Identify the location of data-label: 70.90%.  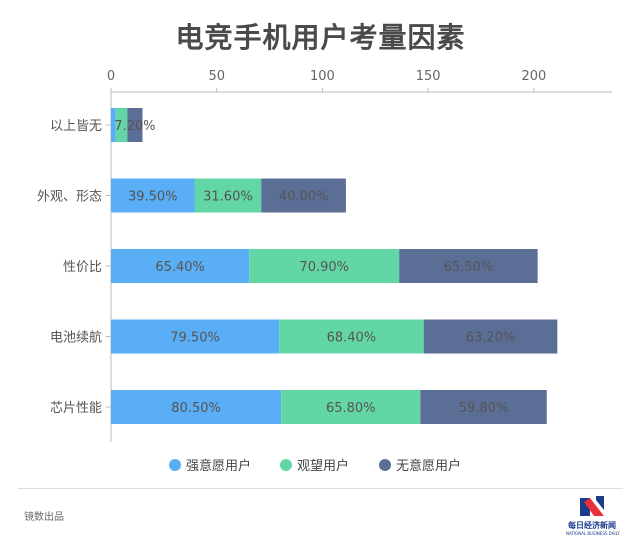
(324, 267).